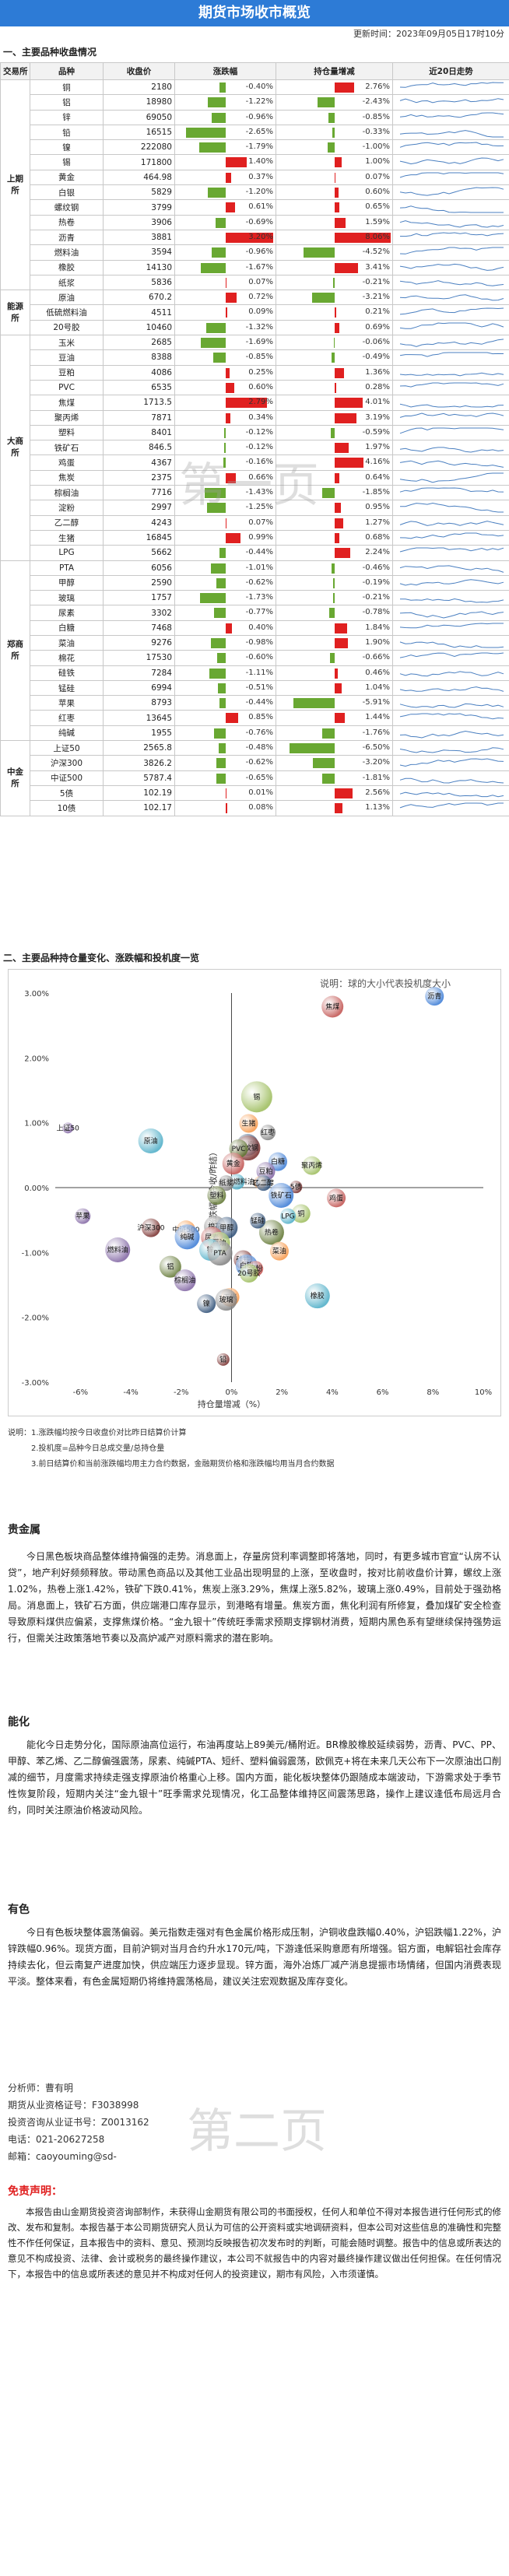  Describe the element at coordinates (67, 448) in the screenshot. I see `product-name: 铁矿石` at that location.